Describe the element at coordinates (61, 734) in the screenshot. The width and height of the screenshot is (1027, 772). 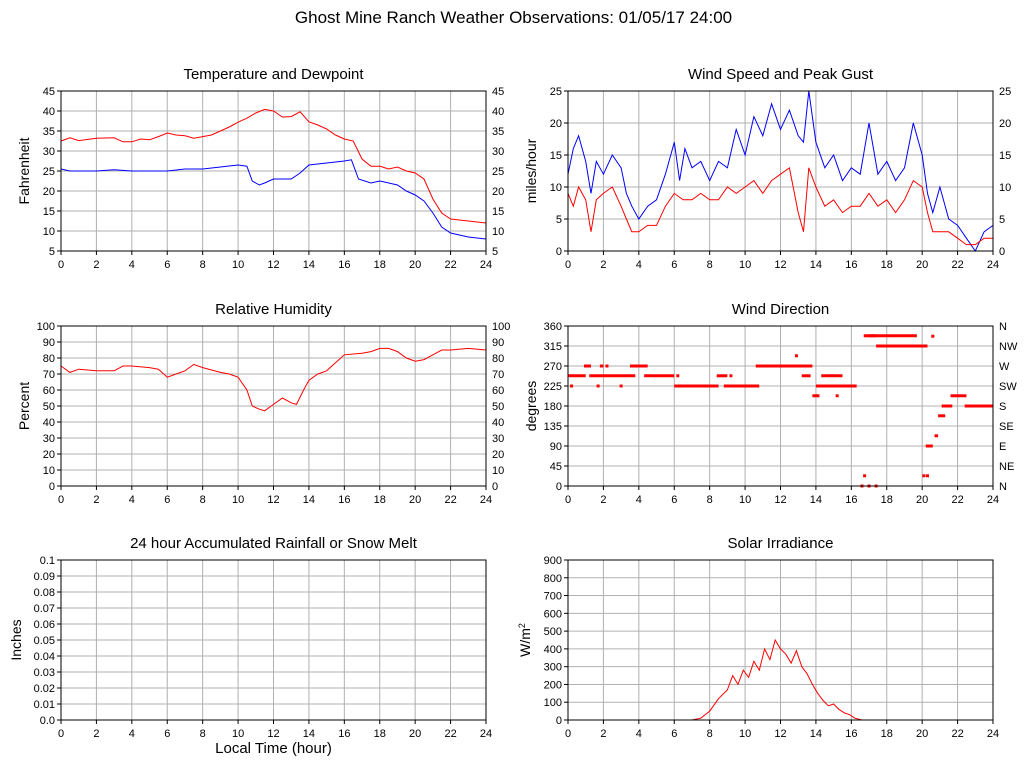
I see `rain-x-tick-label: 0` at that location.